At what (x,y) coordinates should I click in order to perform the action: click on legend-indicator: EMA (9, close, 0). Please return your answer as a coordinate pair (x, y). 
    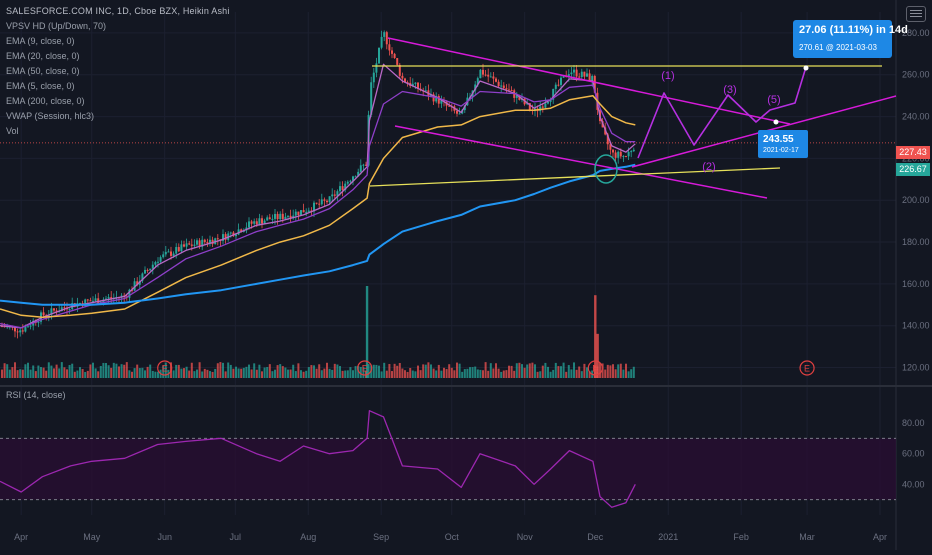
    Looking at the image, I should click on (40, 41).